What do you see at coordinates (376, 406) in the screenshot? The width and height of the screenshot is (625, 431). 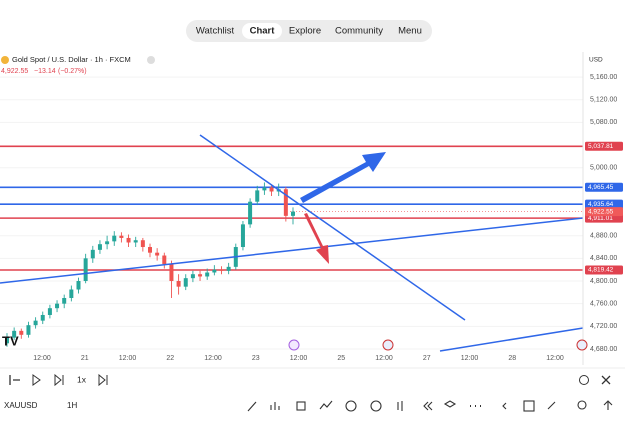 I see `tool-alert` at bounding box center [376, 406].